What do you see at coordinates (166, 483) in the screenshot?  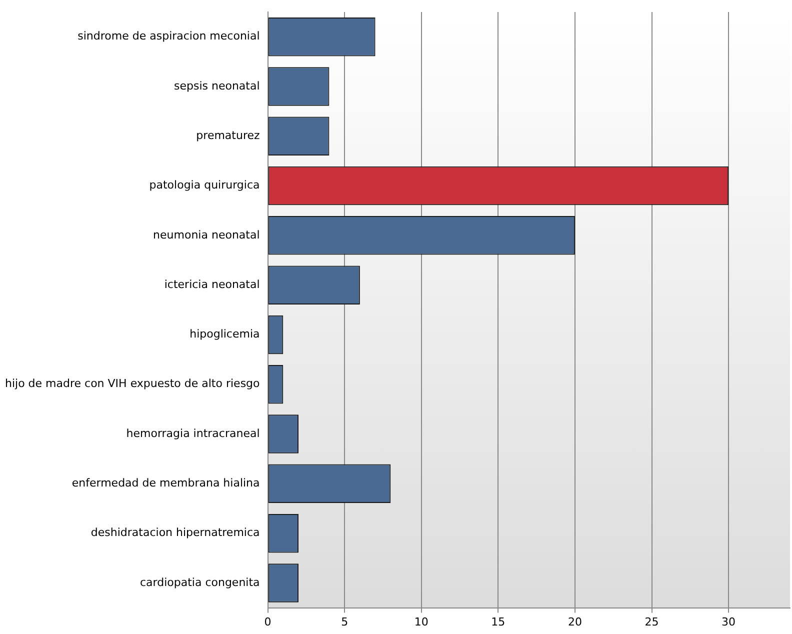 I see `y-tick-label: enfermedad de membrana hialina` at bounding box center [166, 483].